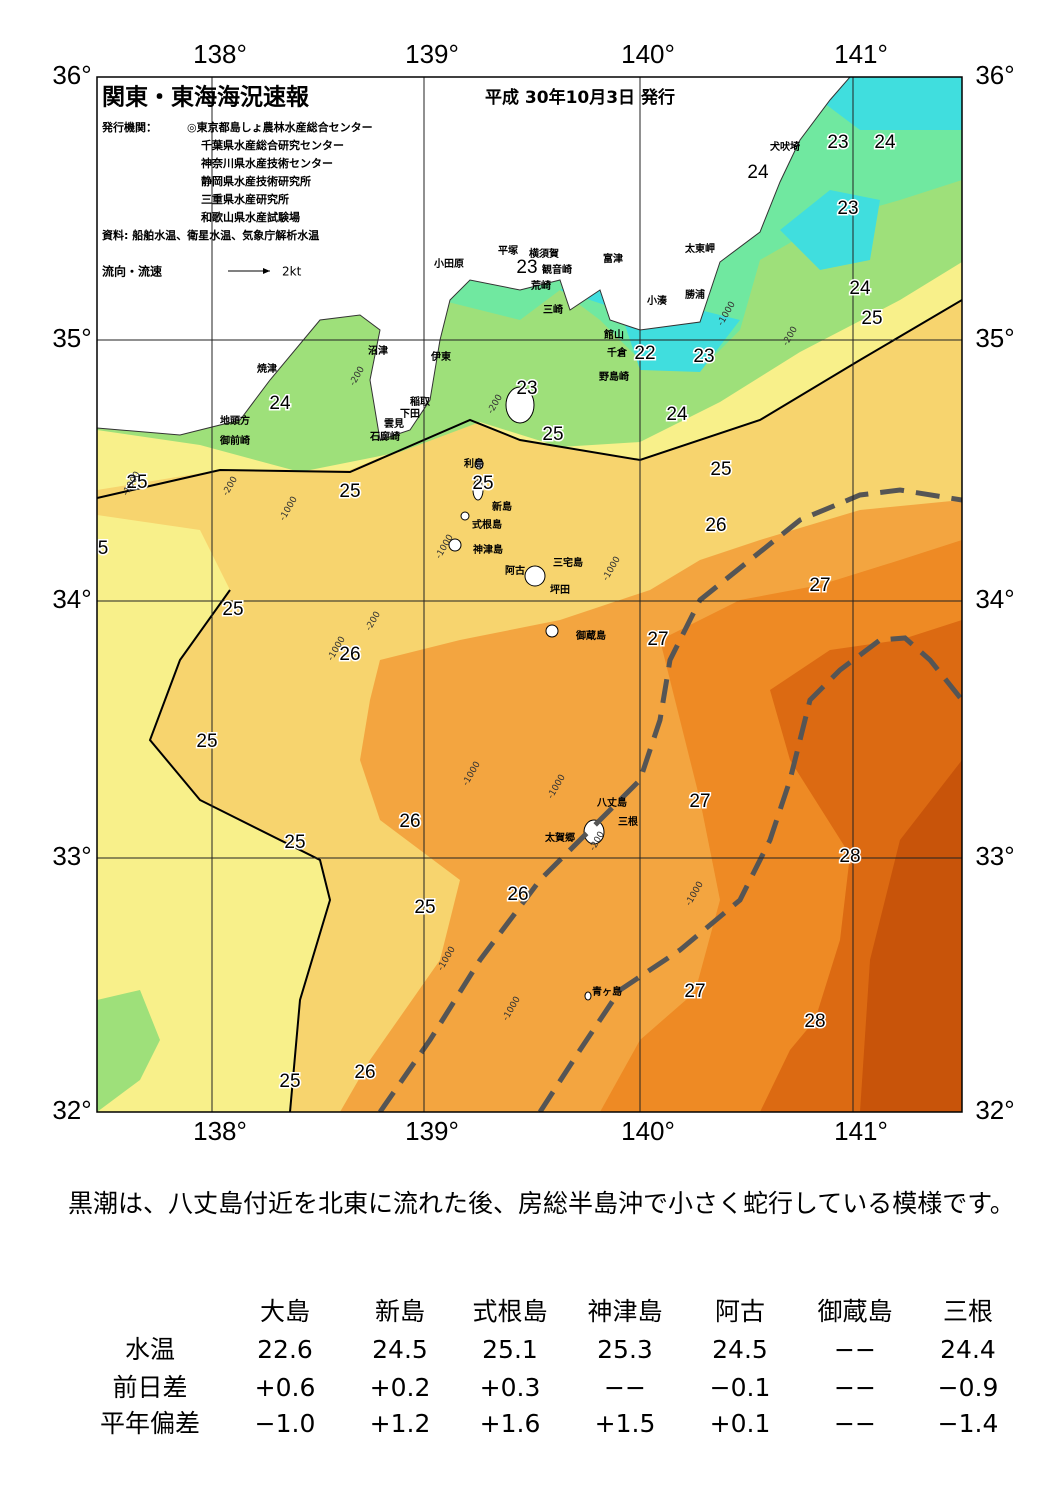  Describe the element at coordinates (740, 1387) in the screenshot. I see `table-cell: −0.1` at that location.